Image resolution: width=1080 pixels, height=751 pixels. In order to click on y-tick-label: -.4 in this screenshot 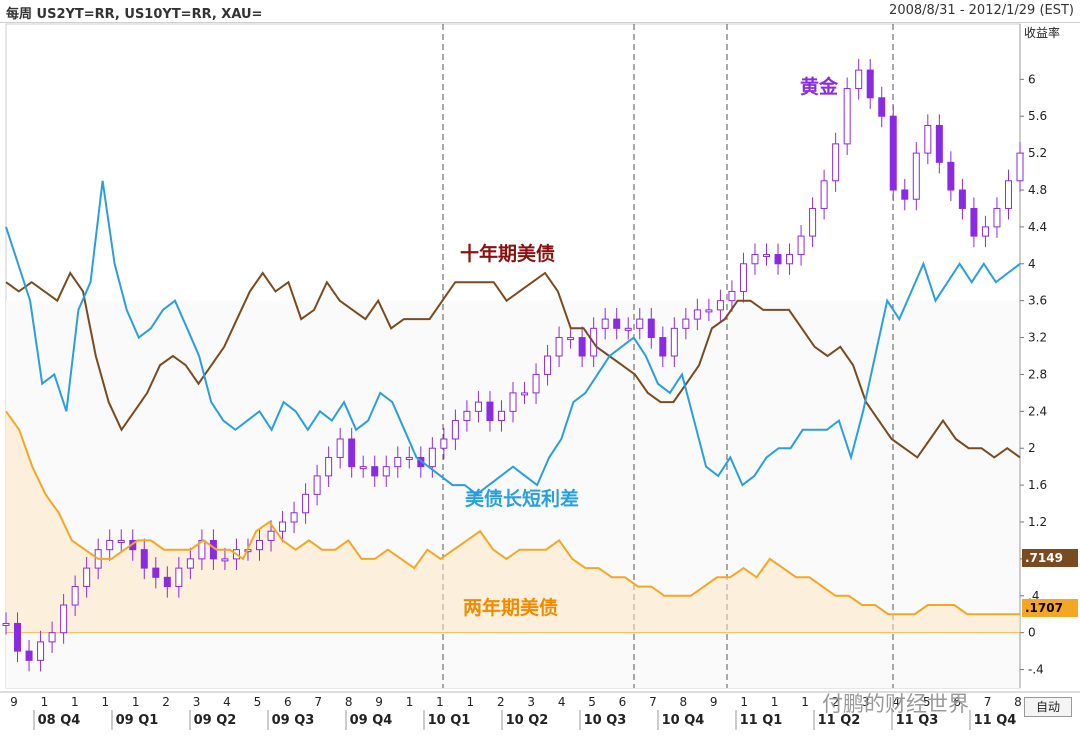, I will do `click(1036, 670)`.